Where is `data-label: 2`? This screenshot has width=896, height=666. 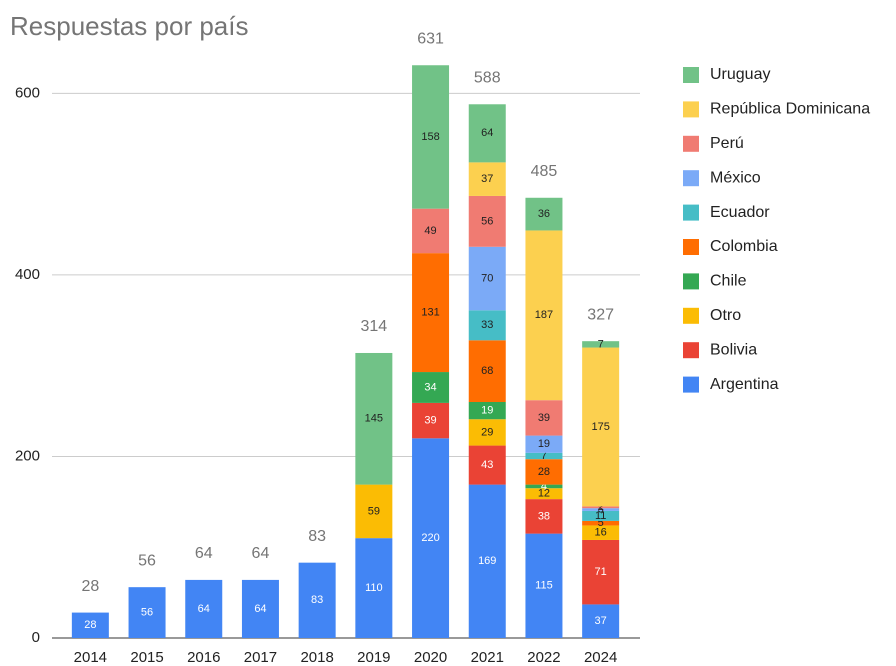
data-label: 2 is located at coordinates (601, 507).